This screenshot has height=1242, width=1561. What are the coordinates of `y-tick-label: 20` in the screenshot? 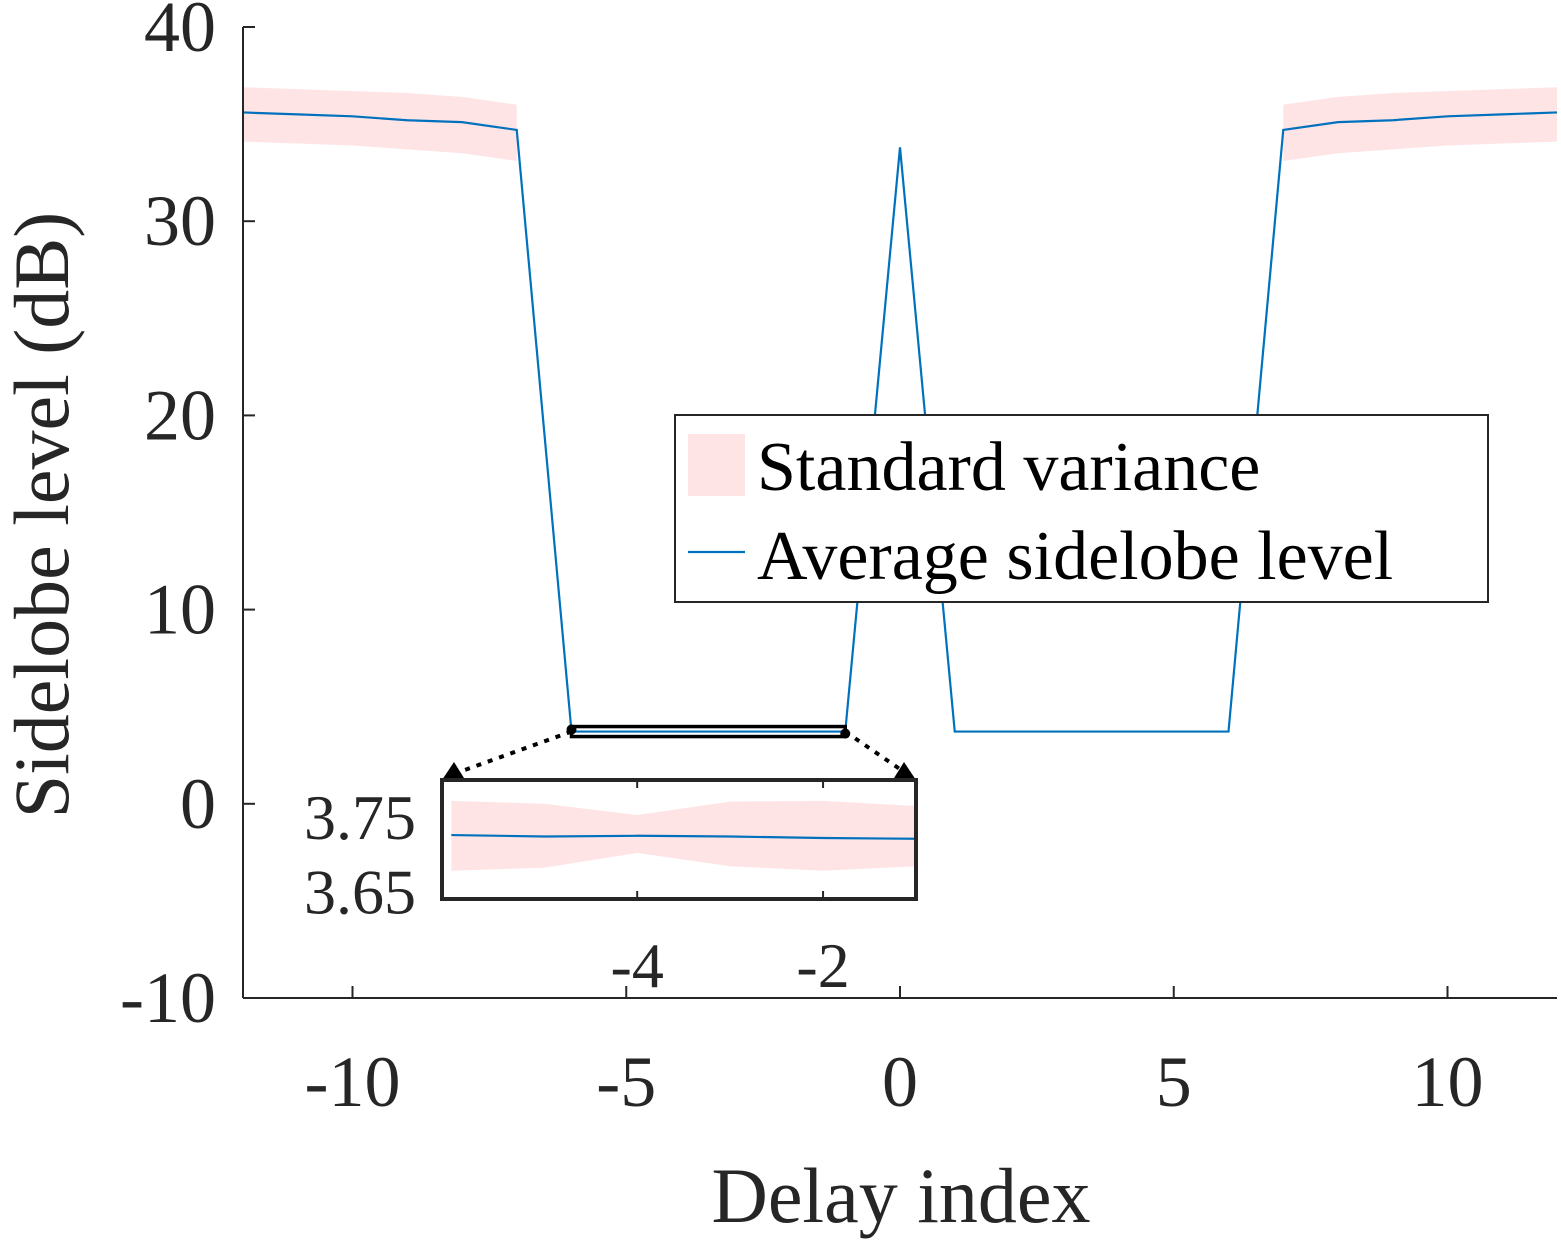 It's located at (180, 415).